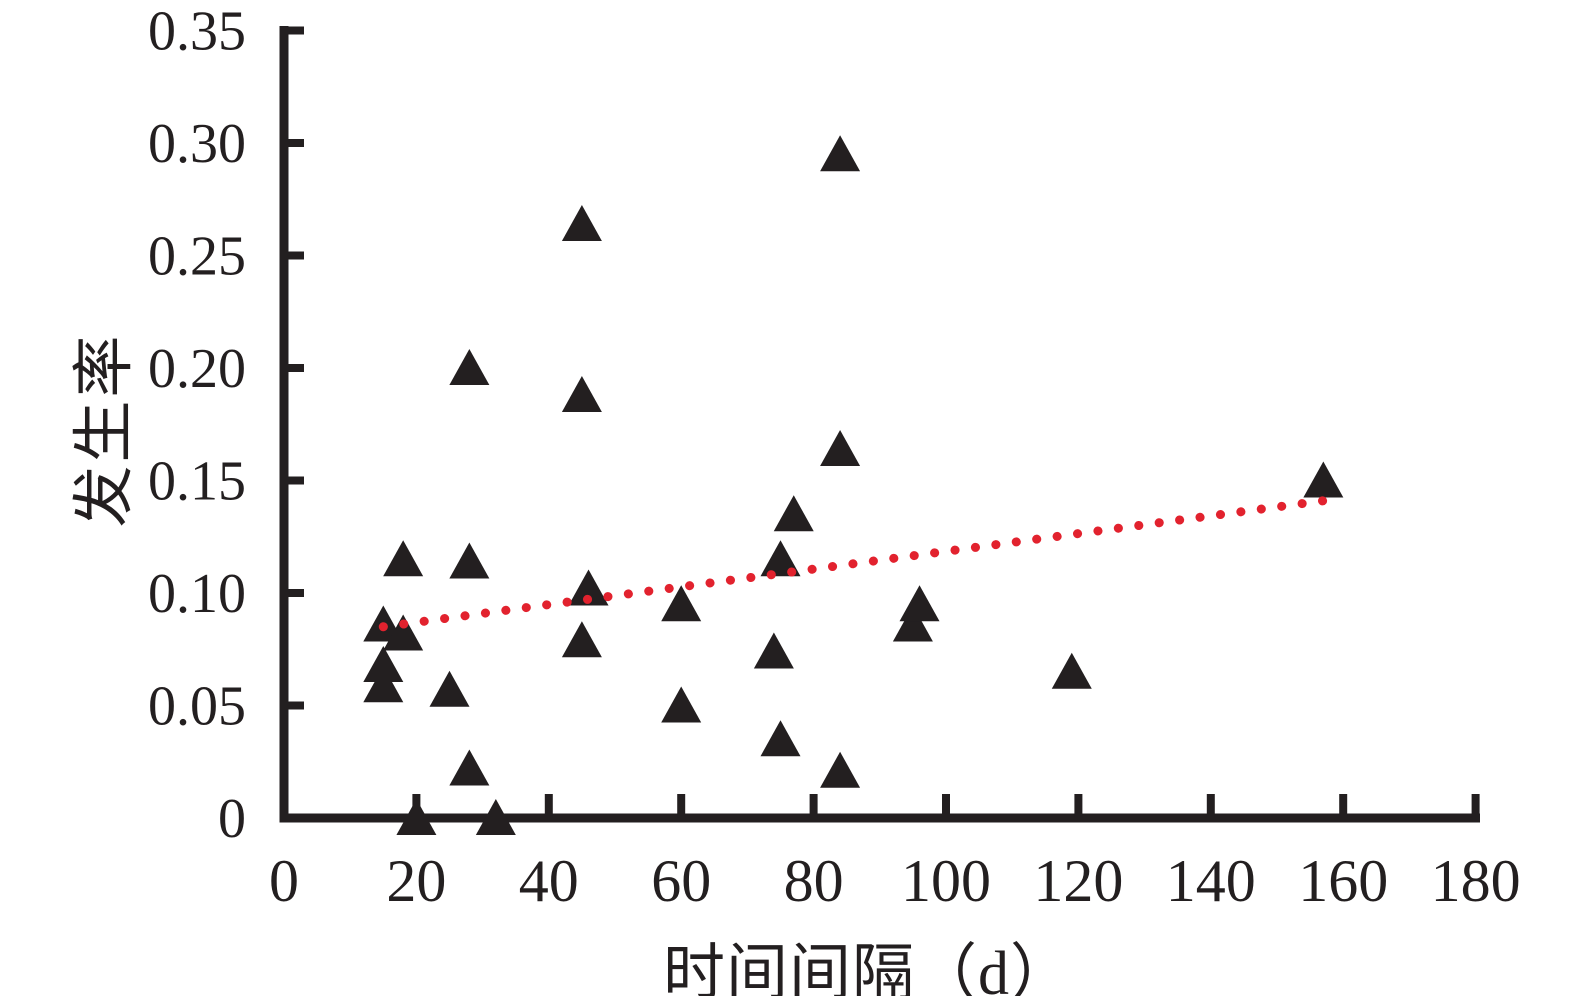  Describe the element at coordinates (1211, 881) in the screenshot. I see `x-axis-tick-label: 140` at that location.